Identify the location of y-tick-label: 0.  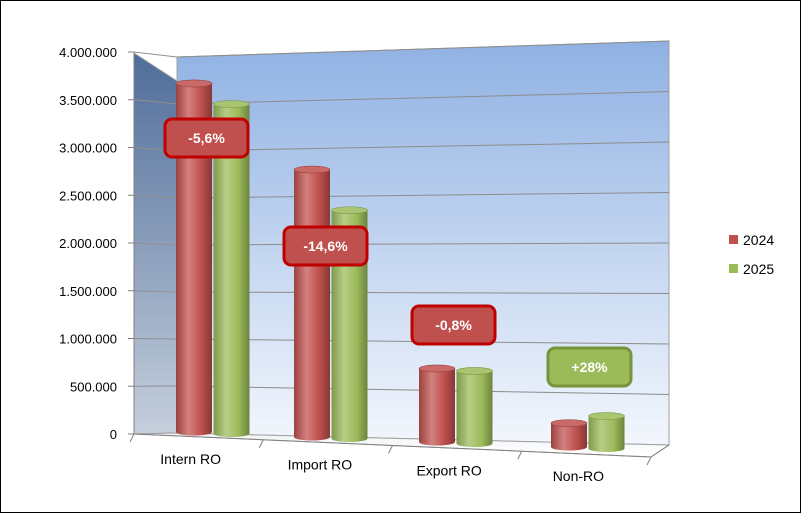
(113, 434).